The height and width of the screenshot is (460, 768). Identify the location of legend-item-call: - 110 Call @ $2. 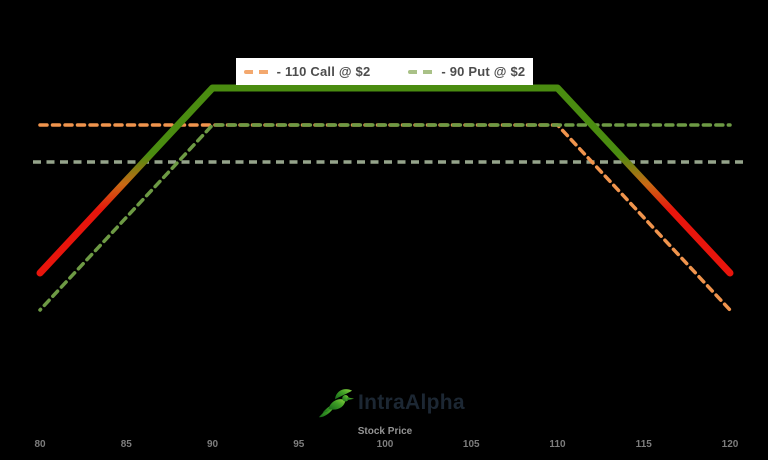
(307, 71).